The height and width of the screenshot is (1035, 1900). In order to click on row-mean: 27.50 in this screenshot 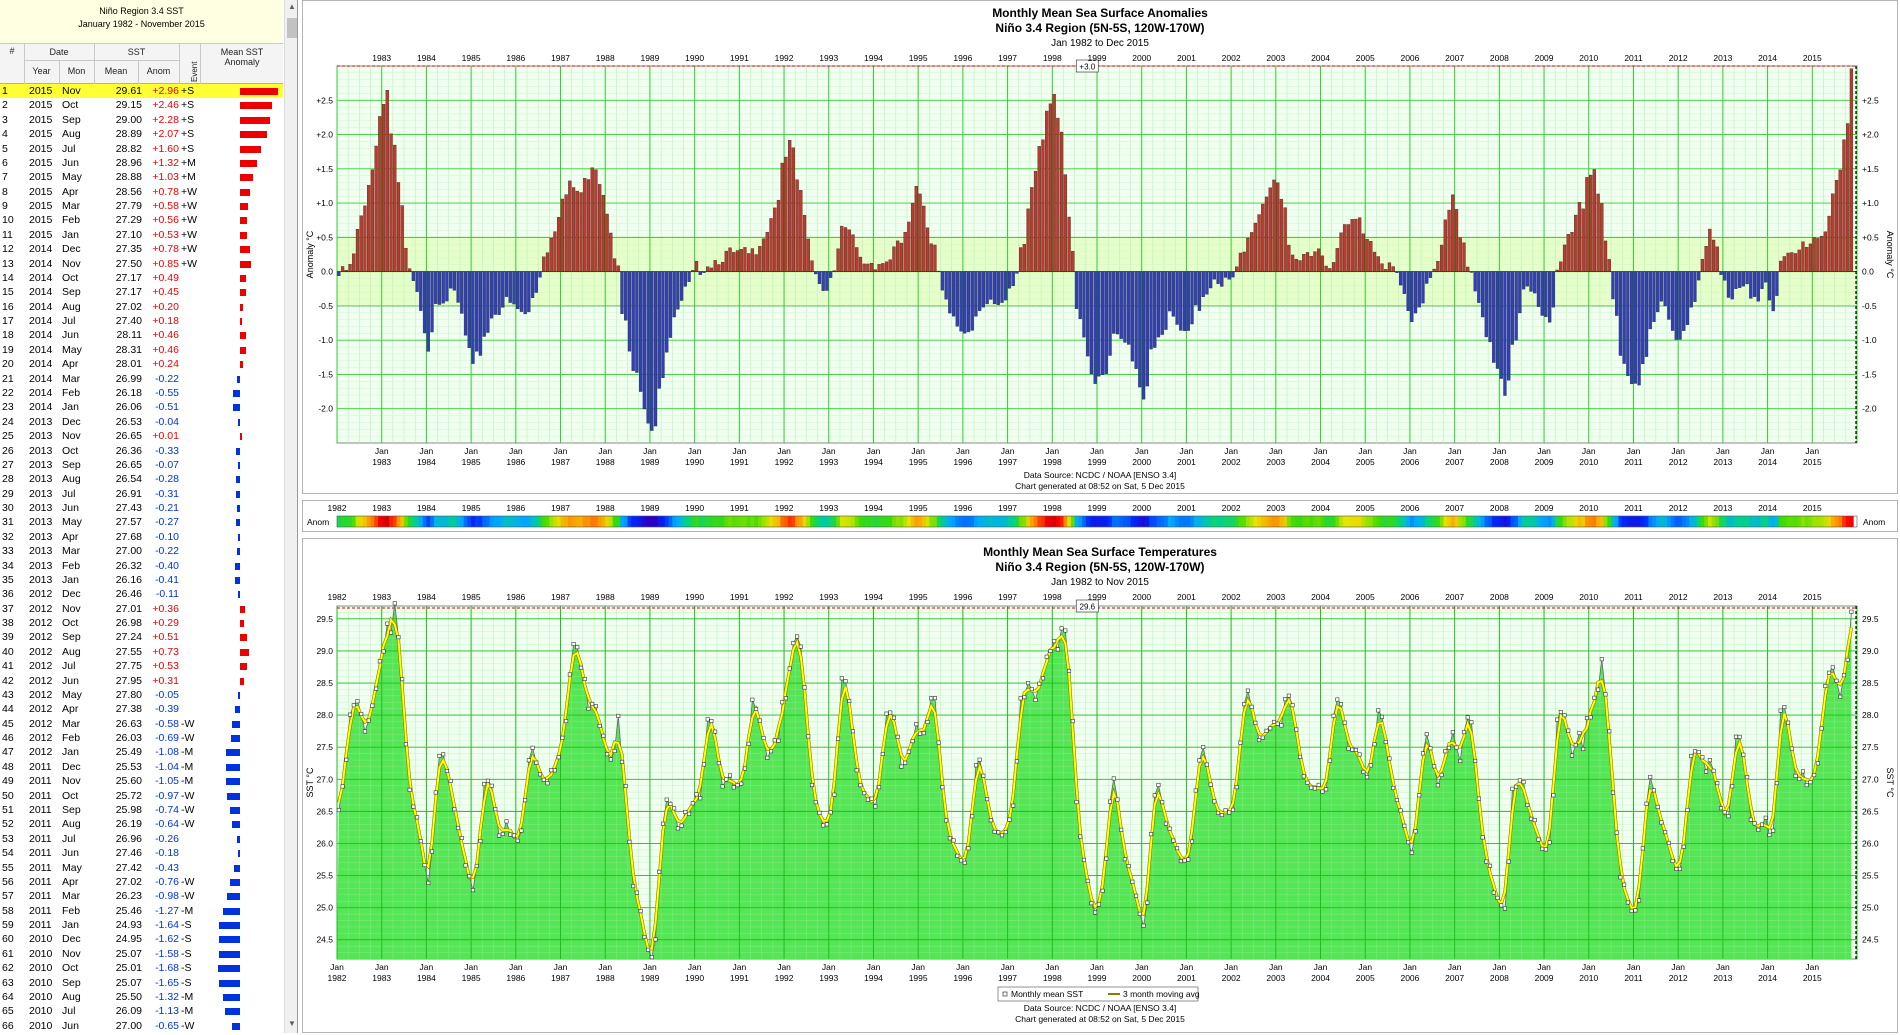, I will do `click(128, 263)`.